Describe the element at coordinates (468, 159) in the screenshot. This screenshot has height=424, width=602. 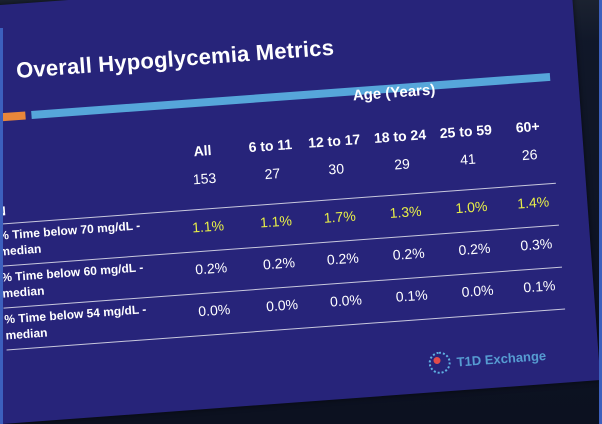
I see `cell-n-25-59: 41` at that location.